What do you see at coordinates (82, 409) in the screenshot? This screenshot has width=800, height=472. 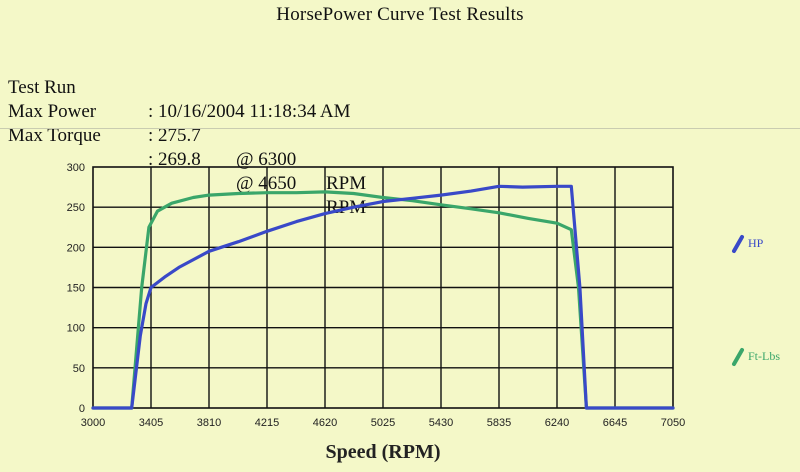 I see `y-tick-label: 0` at bounding box center [82, 409].